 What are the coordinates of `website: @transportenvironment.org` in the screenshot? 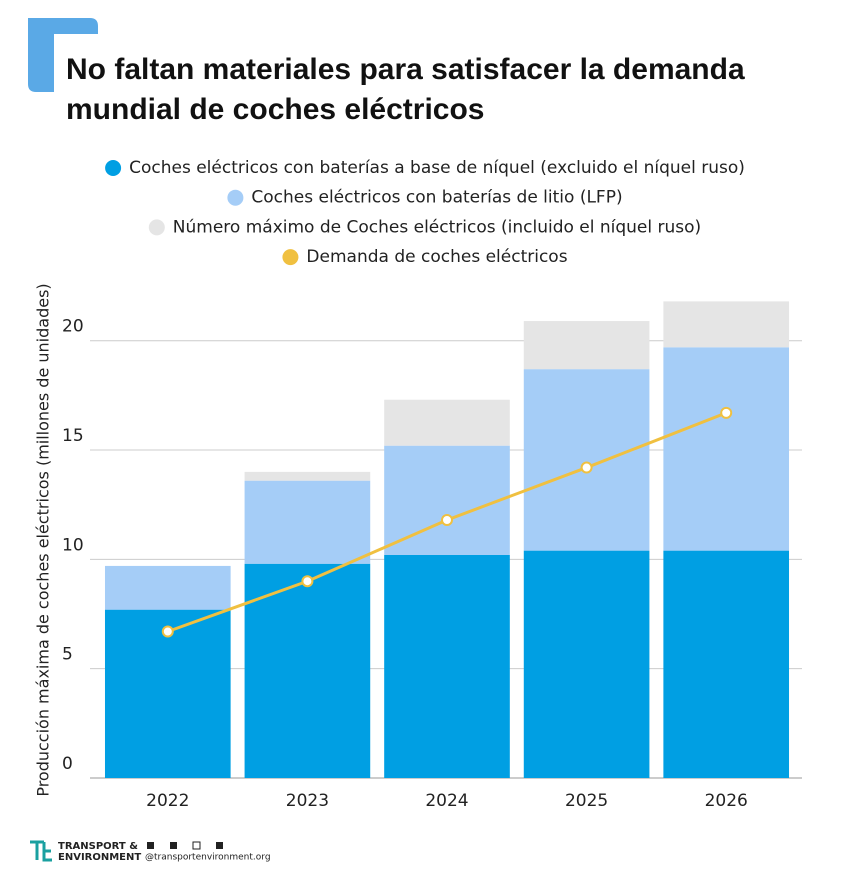 It's located at (208, 858).